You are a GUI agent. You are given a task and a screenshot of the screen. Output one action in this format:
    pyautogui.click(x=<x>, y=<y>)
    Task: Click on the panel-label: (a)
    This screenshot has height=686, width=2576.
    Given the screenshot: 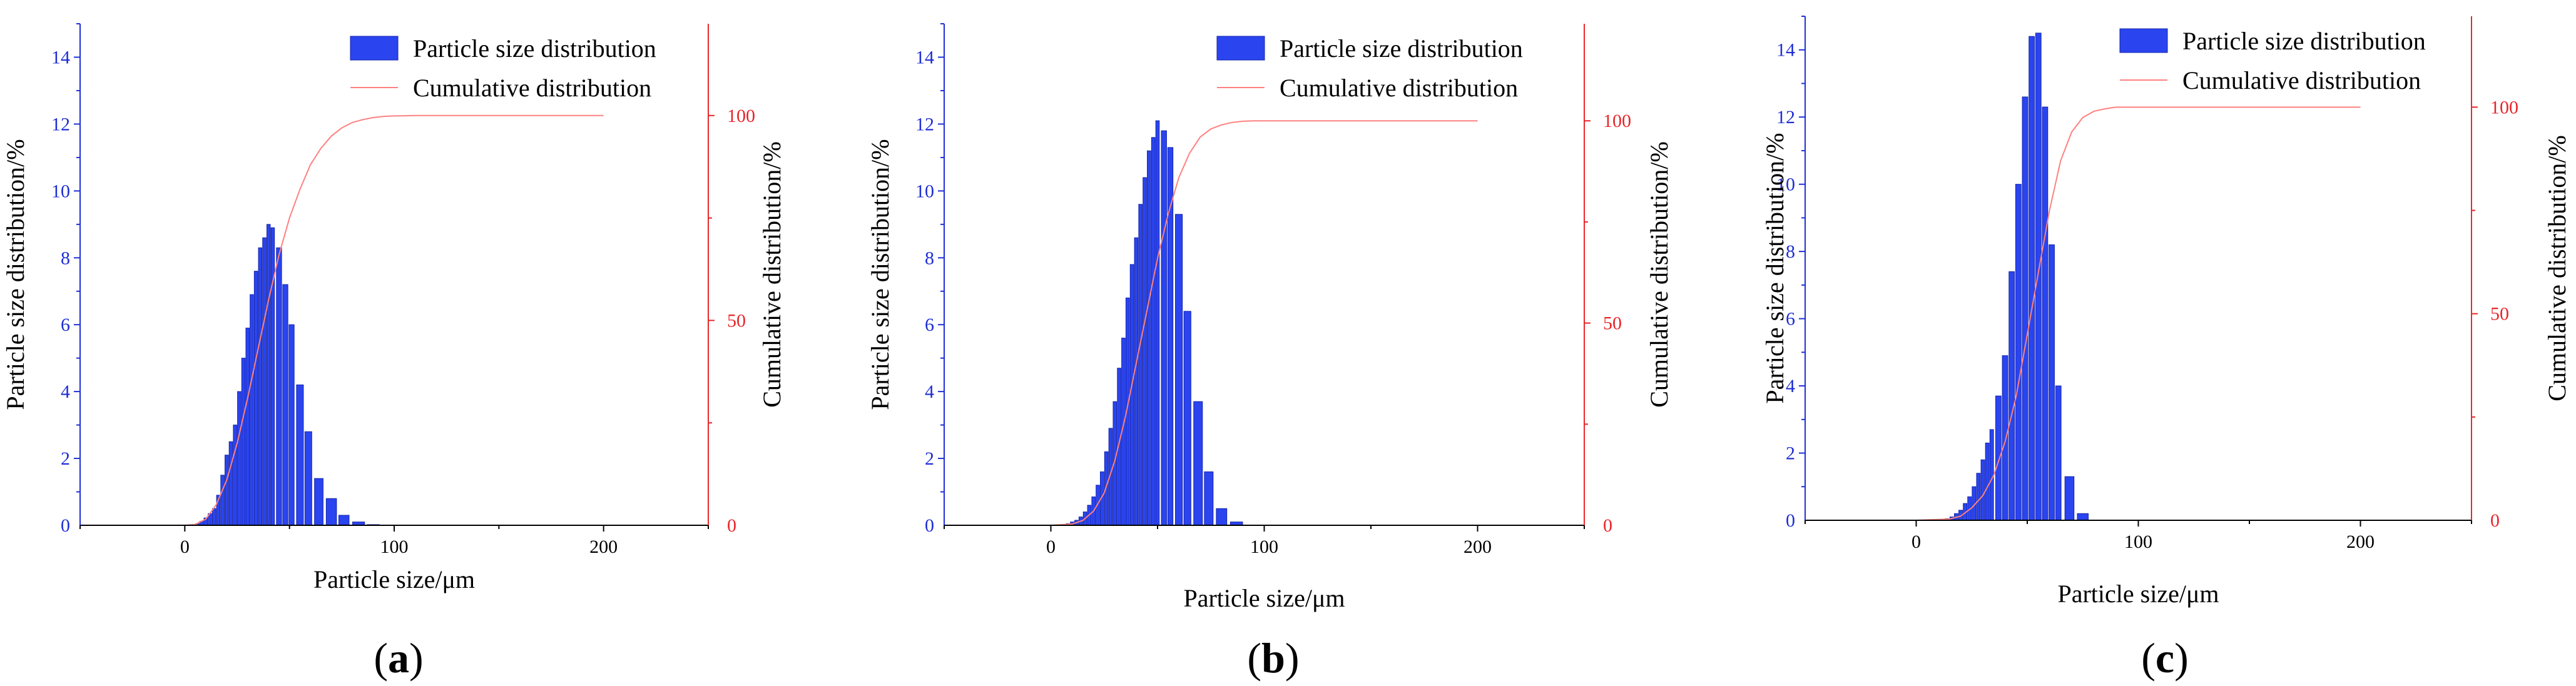 What is the action you would take?
    pyautogui.click(x=398, y=658)
    